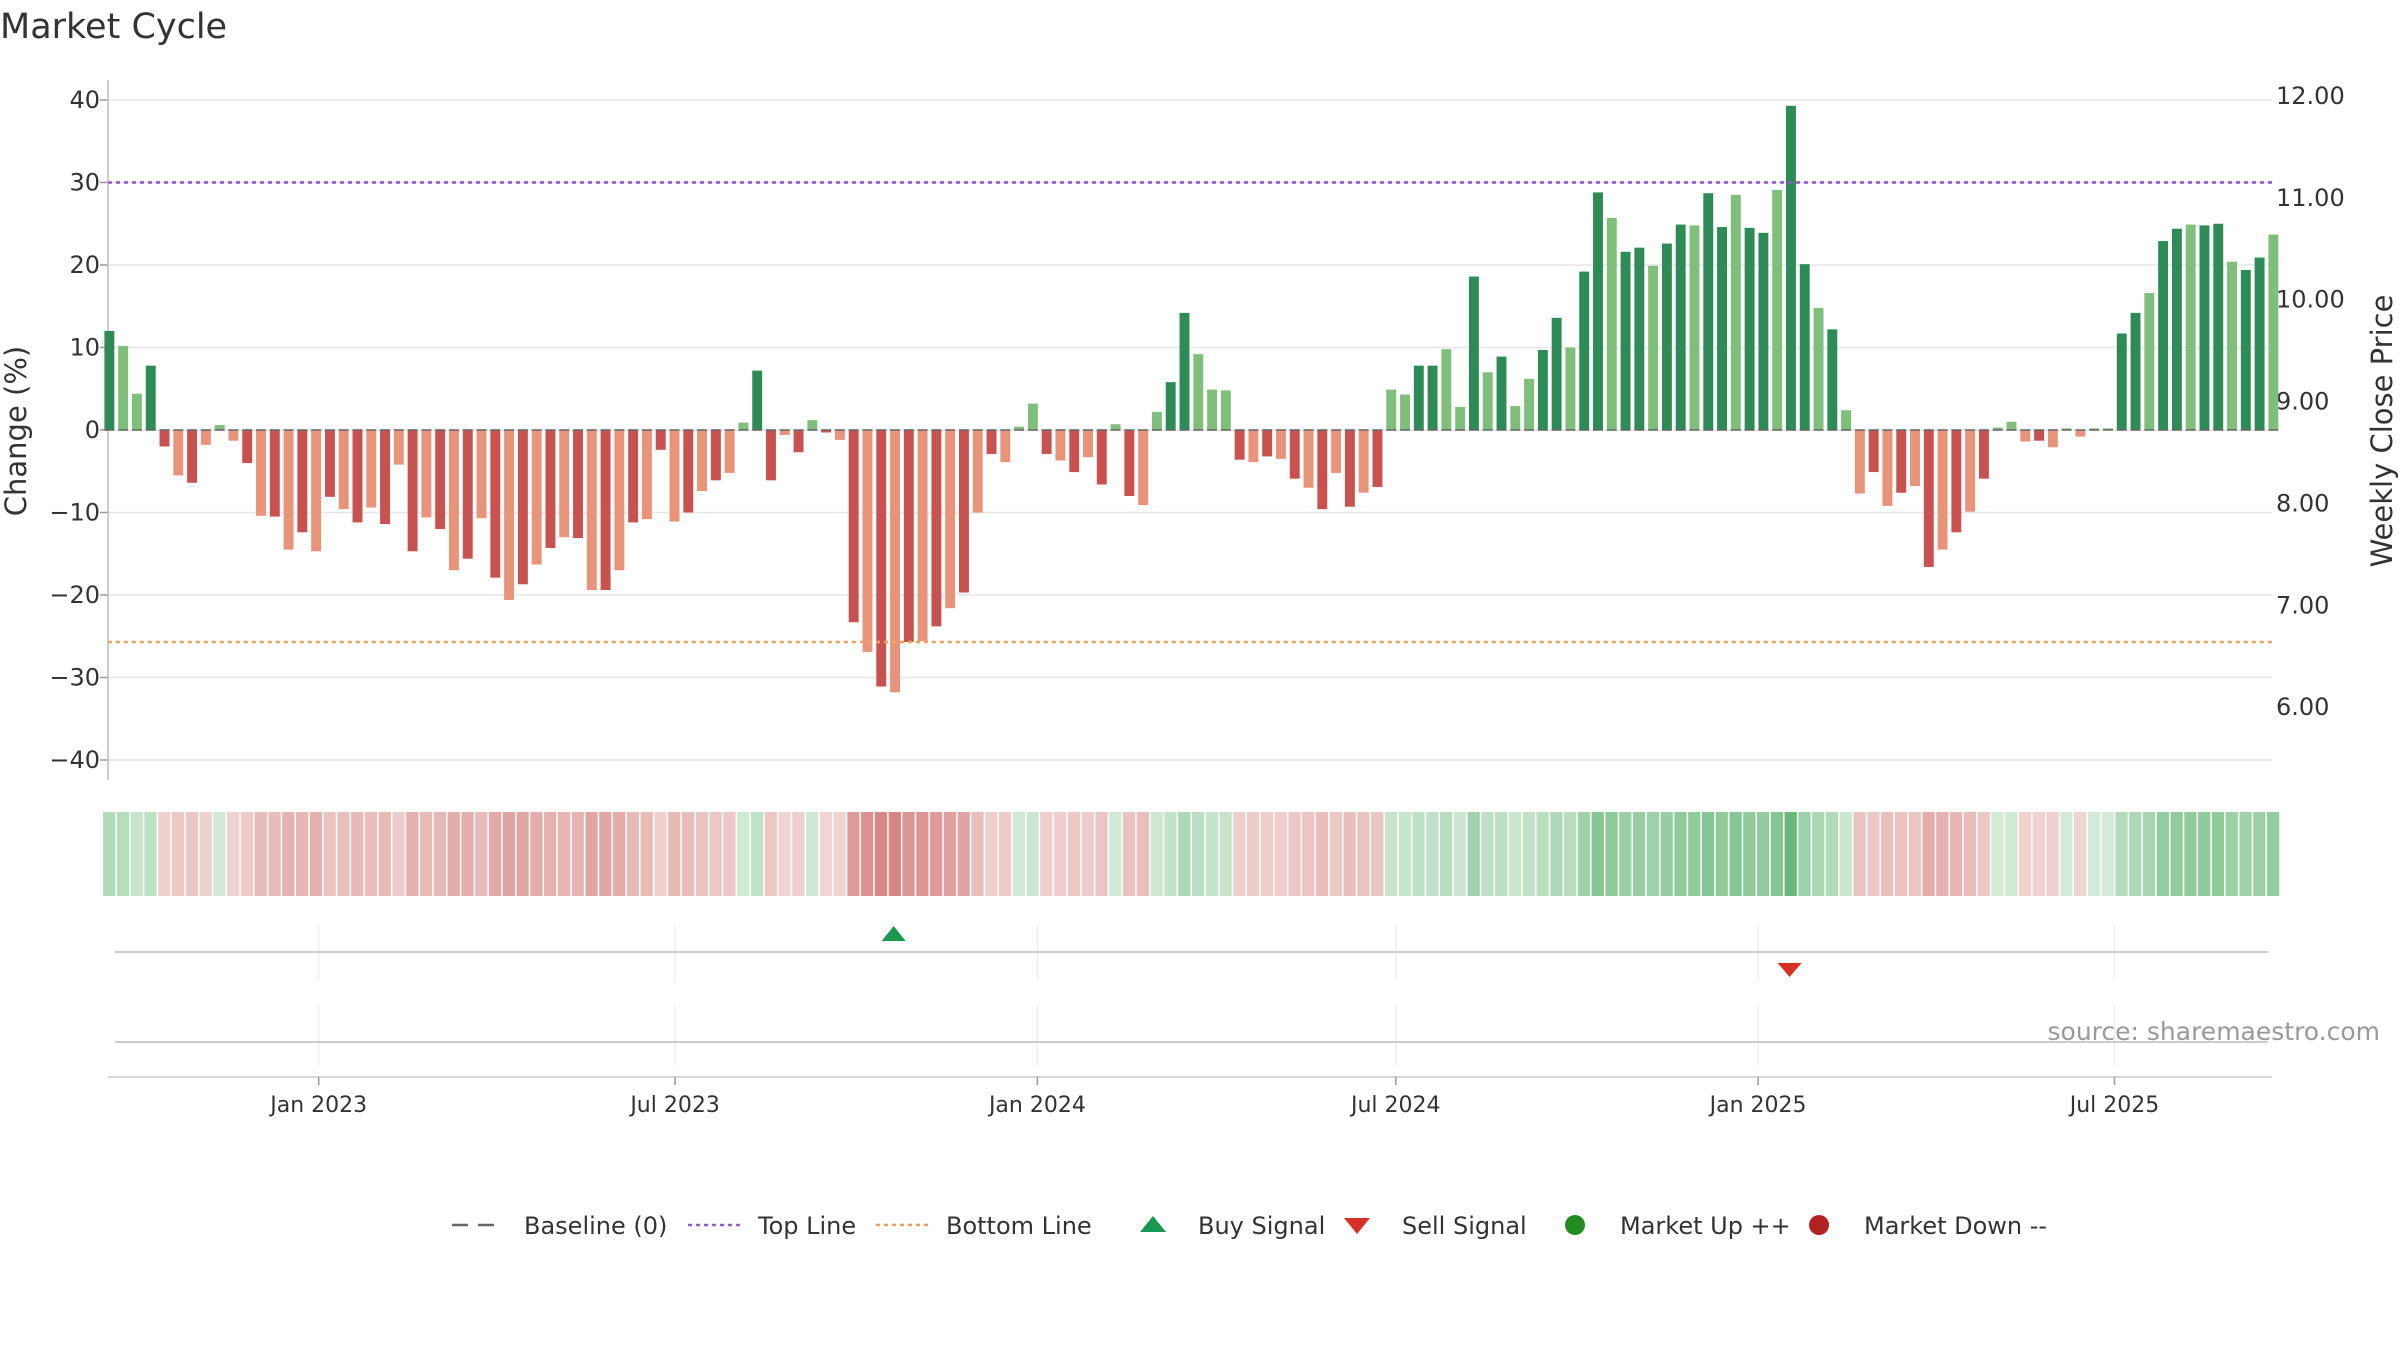  I want to click on y-tick-label: 20, so click(84, 265).